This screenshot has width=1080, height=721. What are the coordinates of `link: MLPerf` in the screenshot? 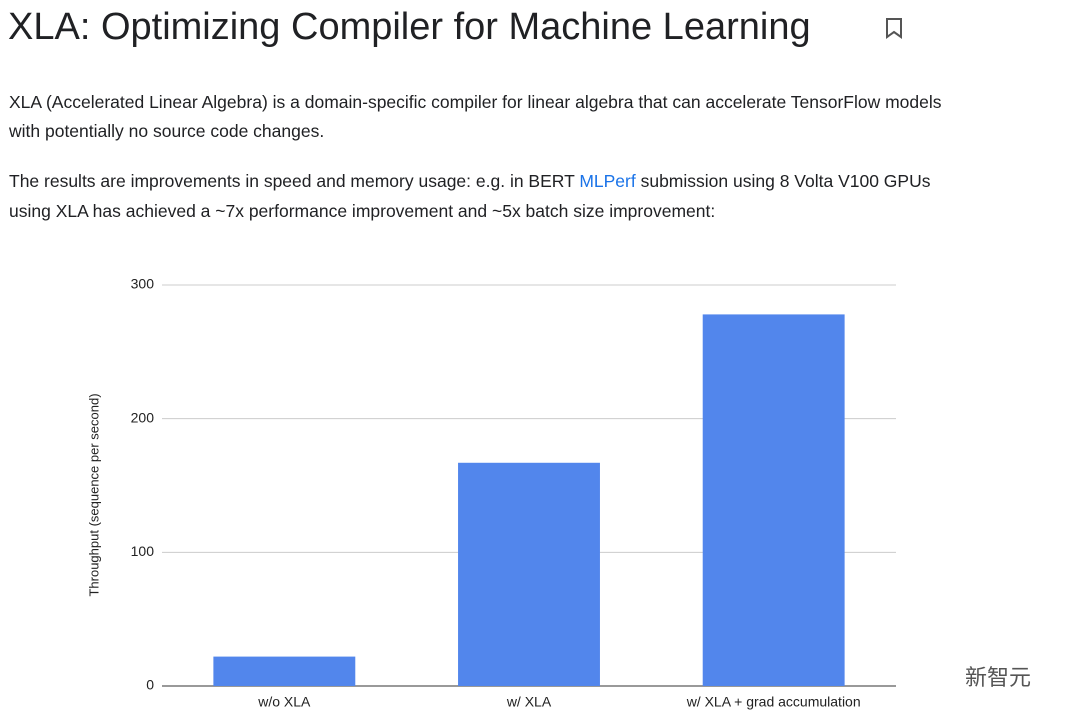 It's located at (607, 181).